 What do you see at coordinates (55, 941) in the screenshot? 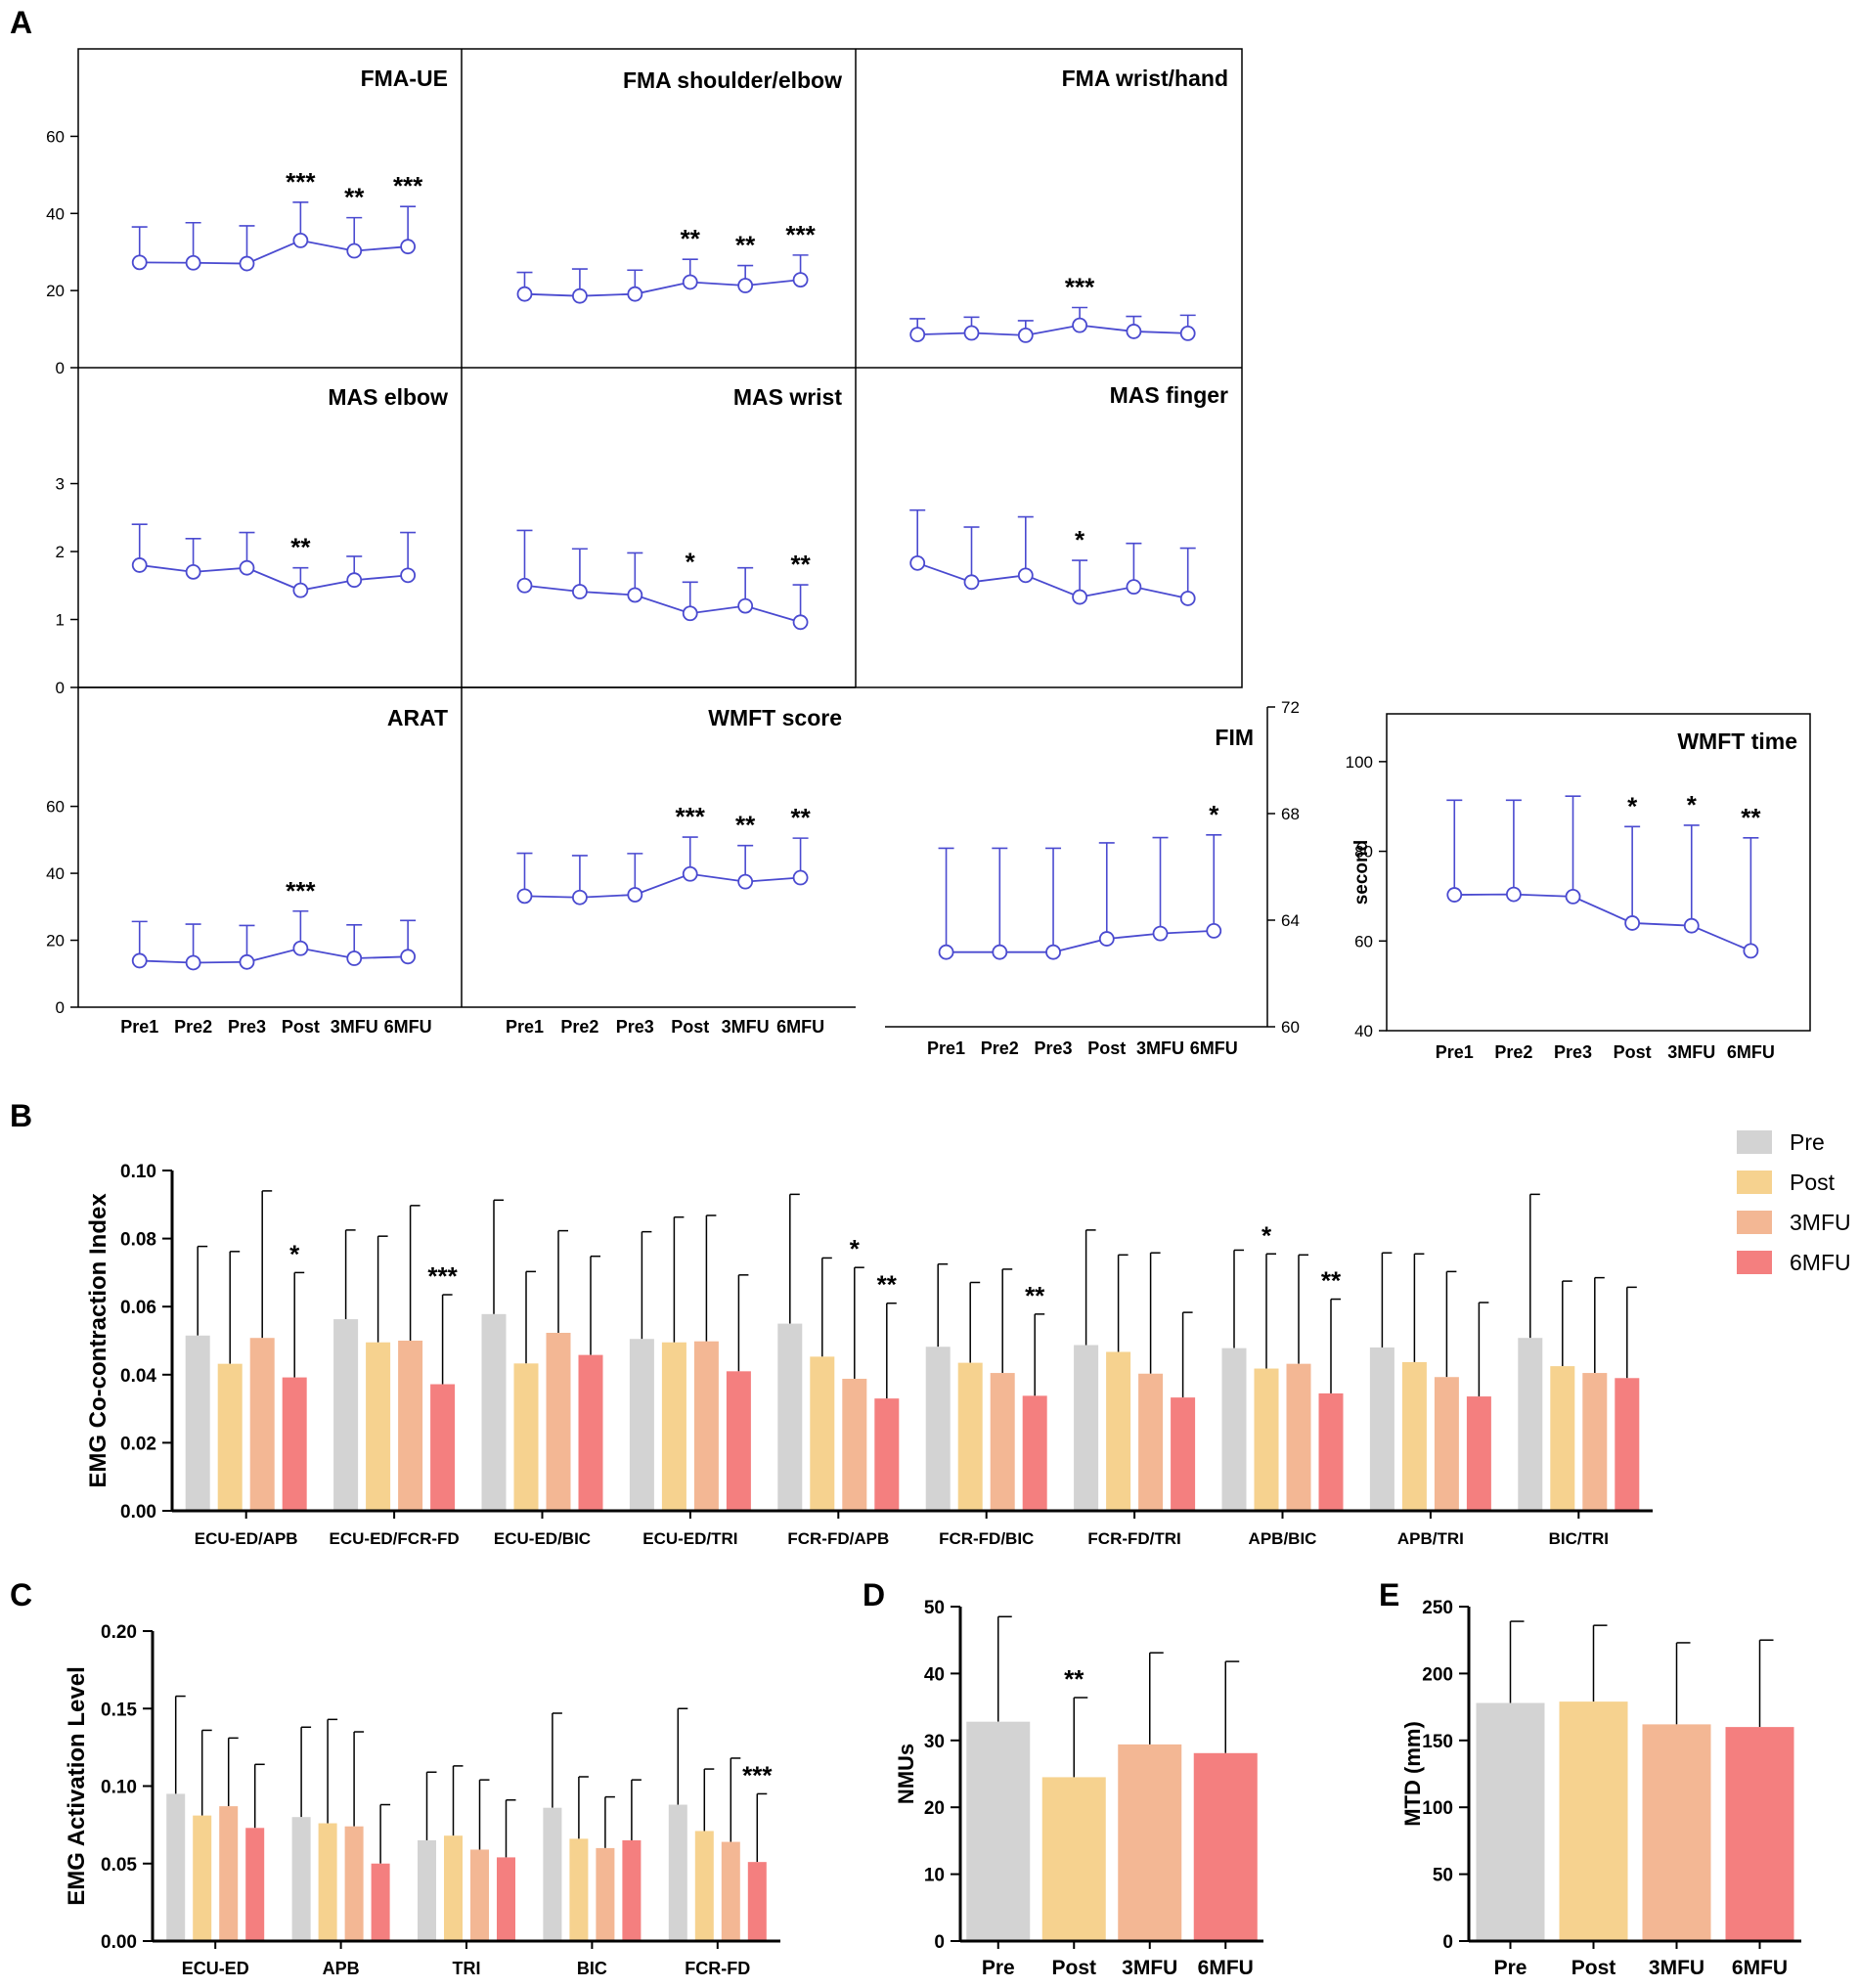
I see `y-tick-label: 20` at bounding box center [55, 941].